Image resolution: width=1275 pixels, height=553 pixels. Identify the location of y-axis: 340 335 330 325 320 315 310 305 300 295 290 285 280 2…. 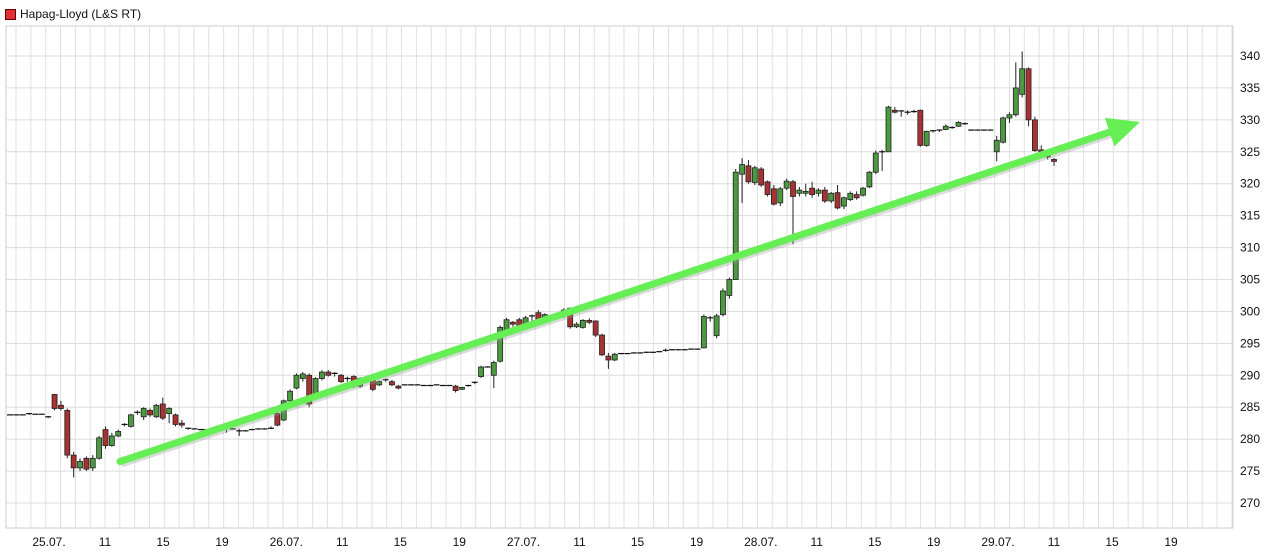
(1250, 279).